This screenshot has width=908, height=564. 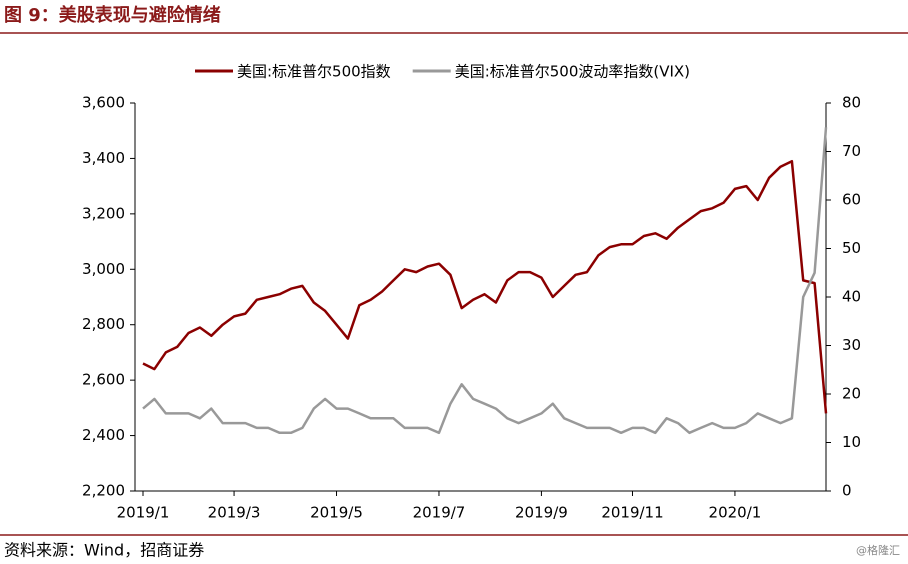 What do you see at coordinates (851, 248) in the screenshot?
I see `y2-tick-label: 50` at bounding box center [851, 248].